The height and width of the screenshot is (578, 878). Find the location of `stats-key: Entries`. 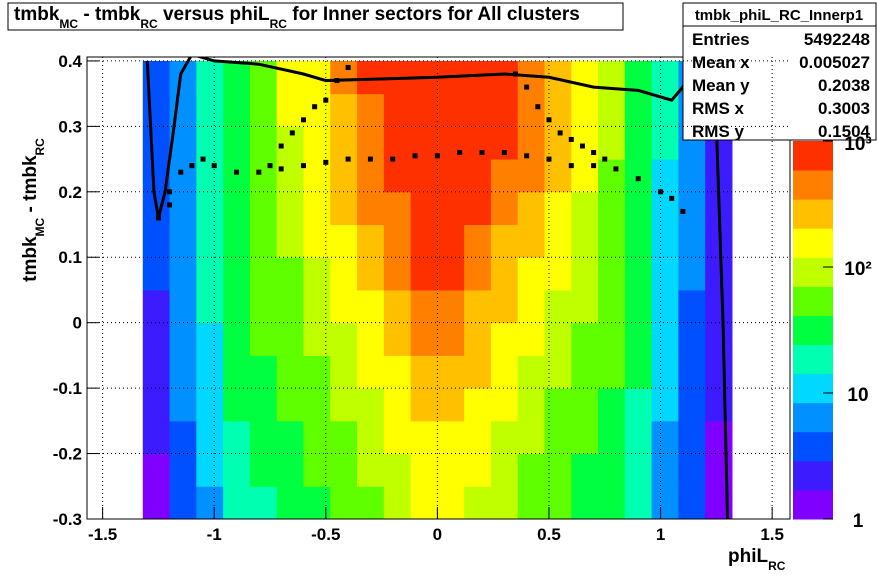

stats-key: Entries is located at coordinates (721, 39).